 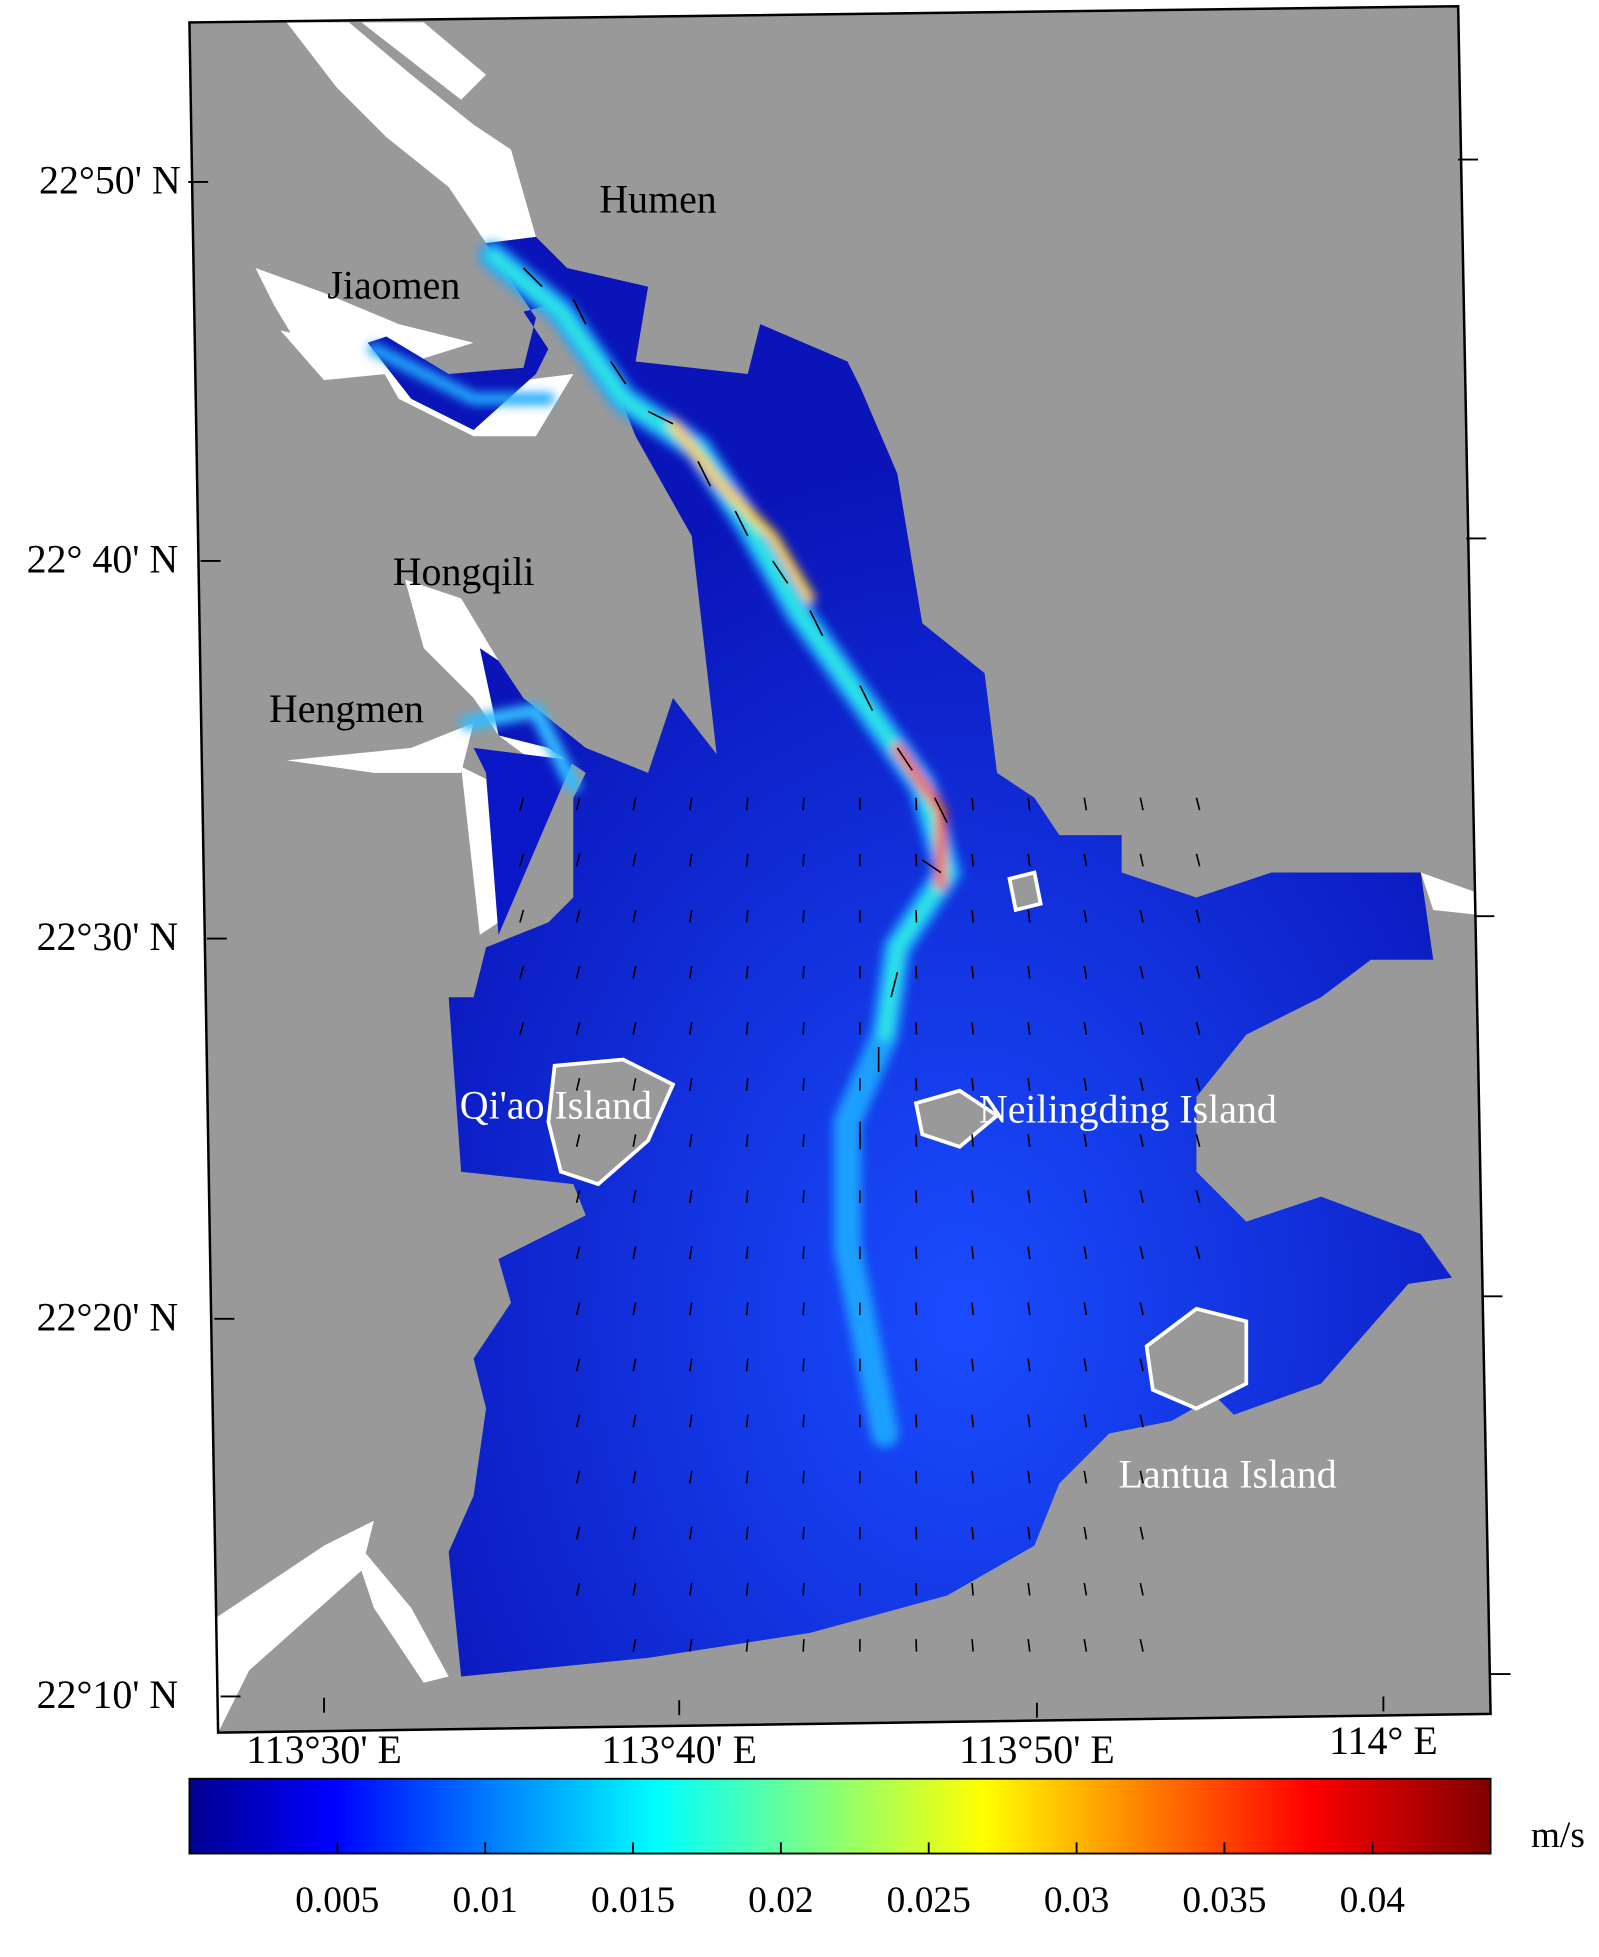 I want to click on colorbar-tick-label: 0.015, so click(x=633, y=1900).